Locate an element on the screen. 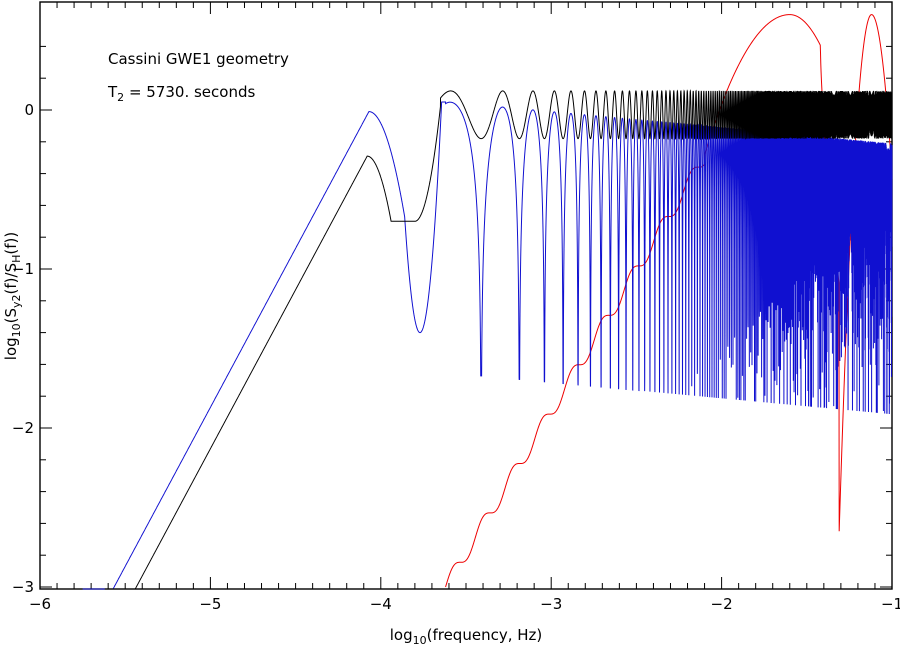 The height and width of the screenshot is (648, 900). y-tick-label: 0 is located at coordinates (29, 110).